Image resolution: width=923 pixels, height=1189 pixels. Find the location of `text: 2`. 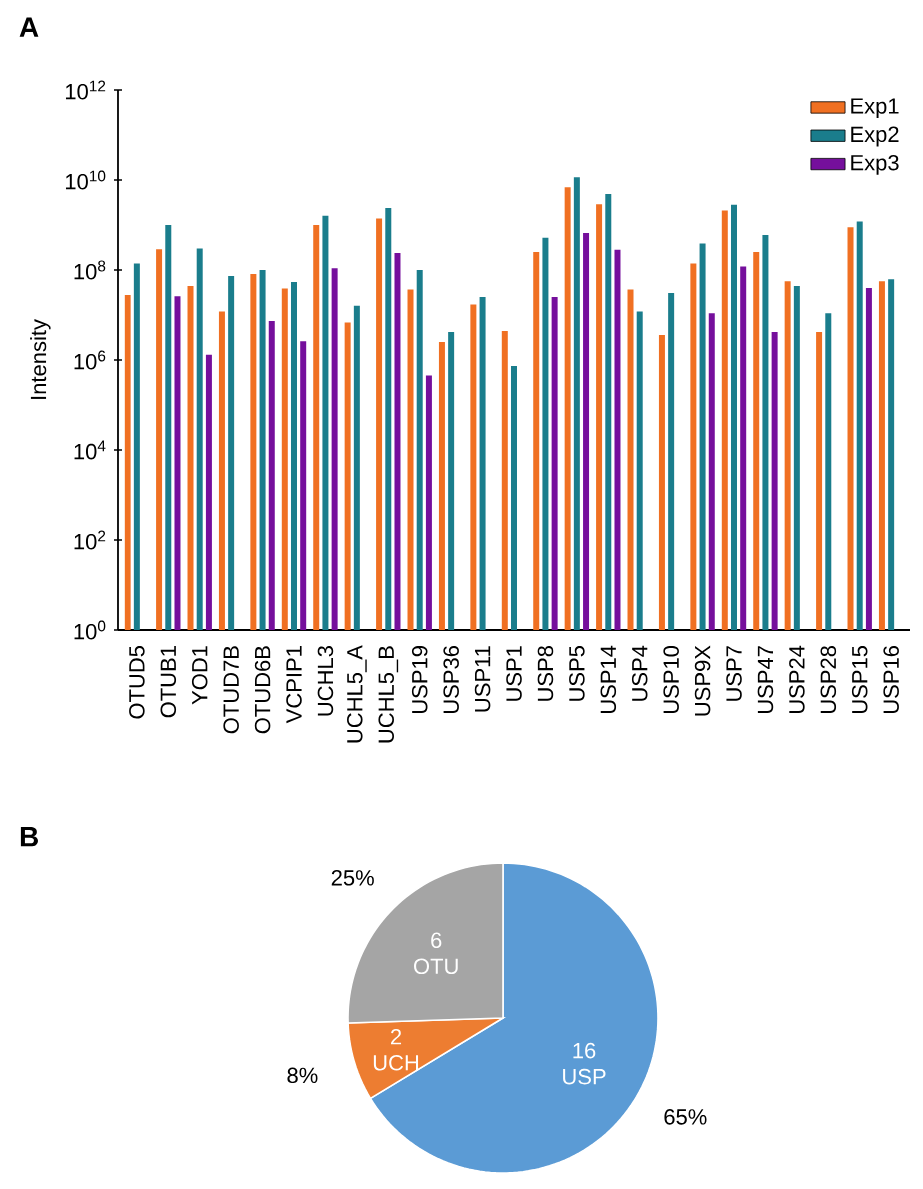

text: 2 is located at coordinates (396, 1036).